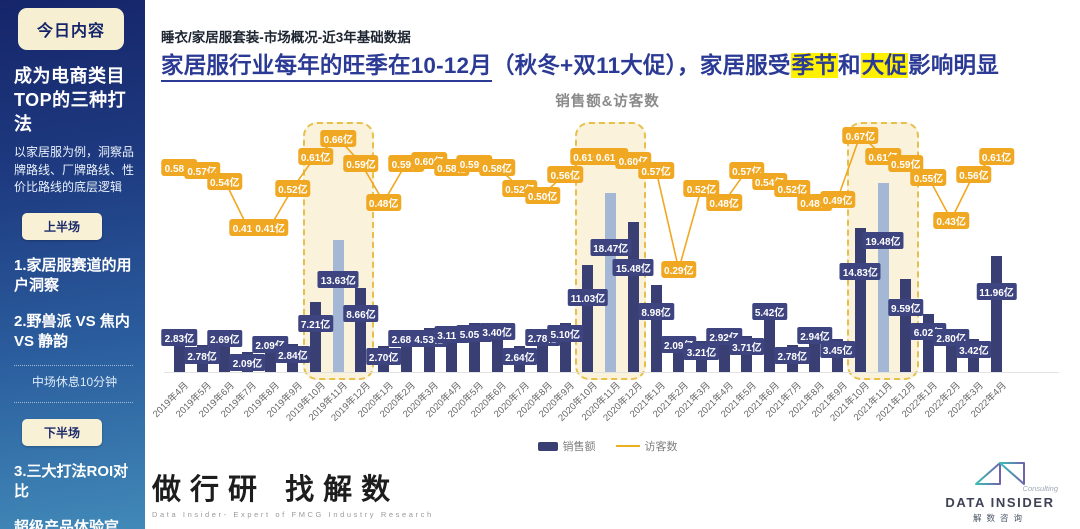 Image resolution: width=1080 pixels, height=529 pixels. Describe the element at coordinates (815, 336) in the screenshot. I see `sales-bar-label: 2.94亿` at that location.